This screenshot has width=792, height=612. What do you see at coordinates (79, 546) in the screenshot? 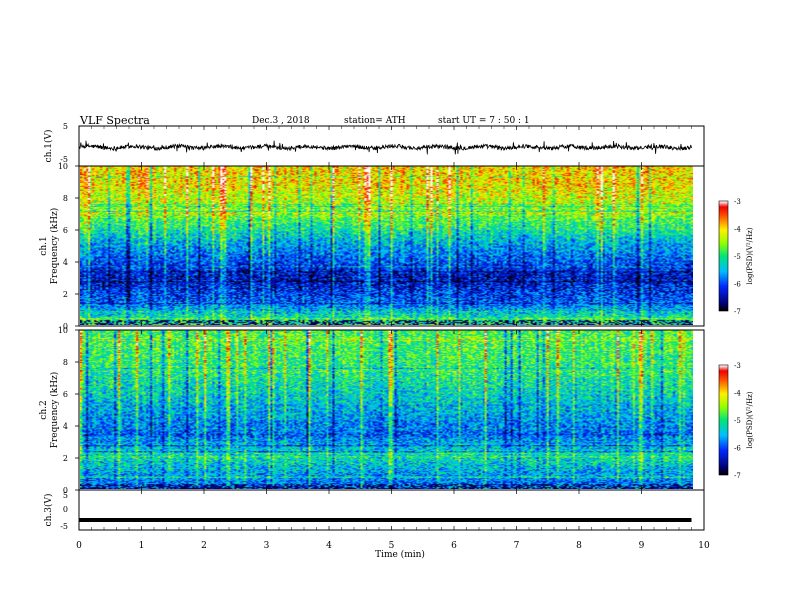
I see `xtick-label-0: 0` at bounding box center [79, 546].